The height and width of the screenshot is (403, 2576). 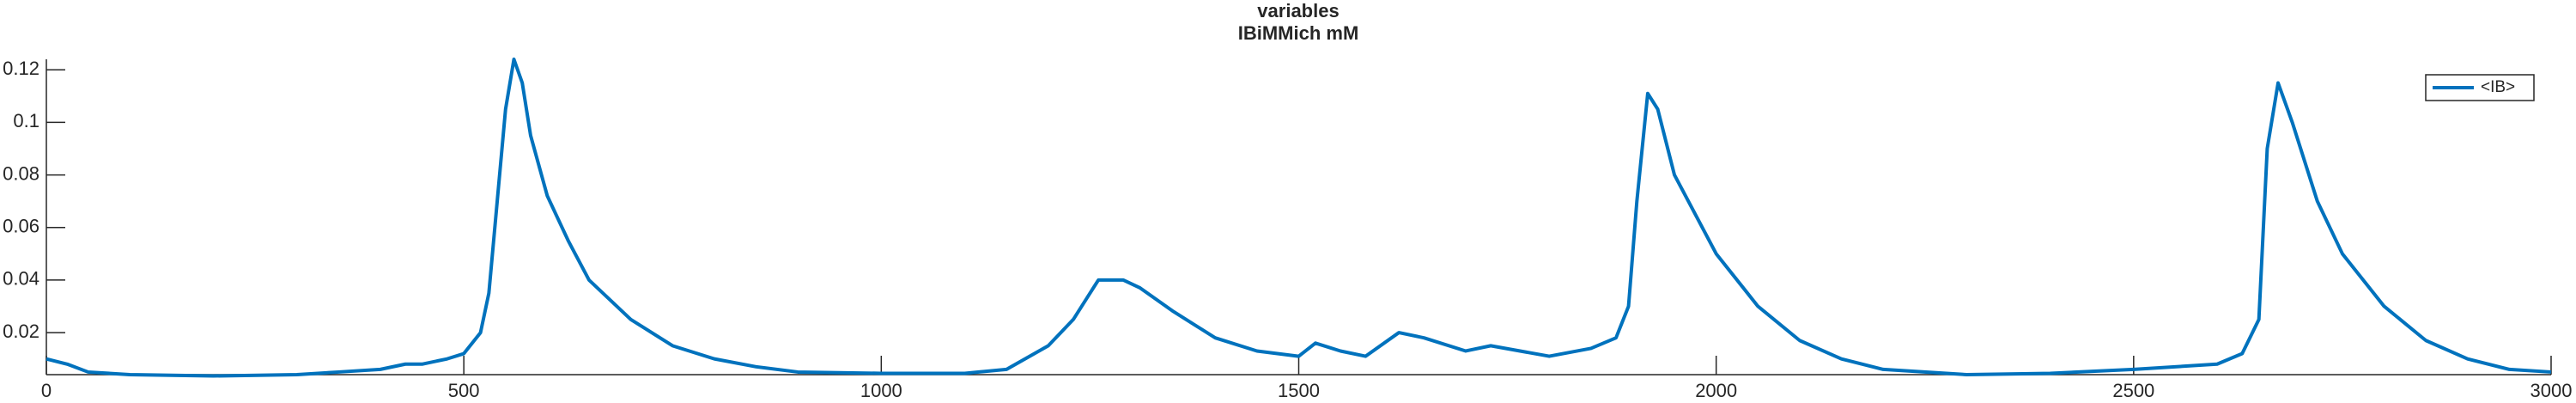 I want to click on x-tick-label: 0, so click(x=46, y=390).